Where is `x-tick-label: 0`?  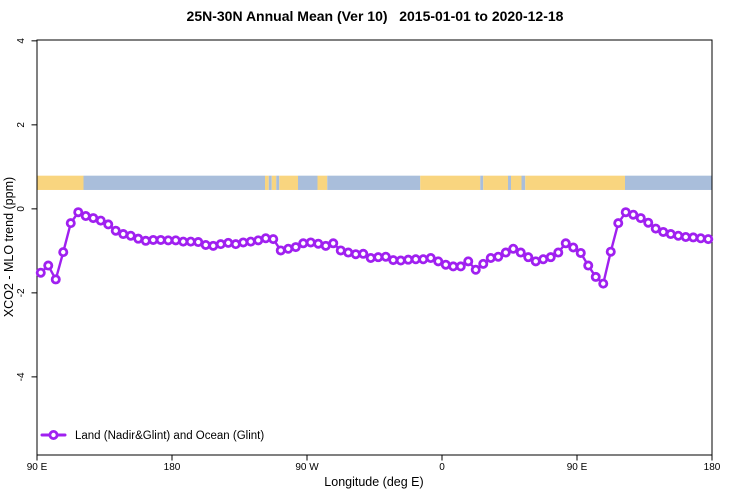 x-tick-label: 0 is located at coordinates (442, 467).